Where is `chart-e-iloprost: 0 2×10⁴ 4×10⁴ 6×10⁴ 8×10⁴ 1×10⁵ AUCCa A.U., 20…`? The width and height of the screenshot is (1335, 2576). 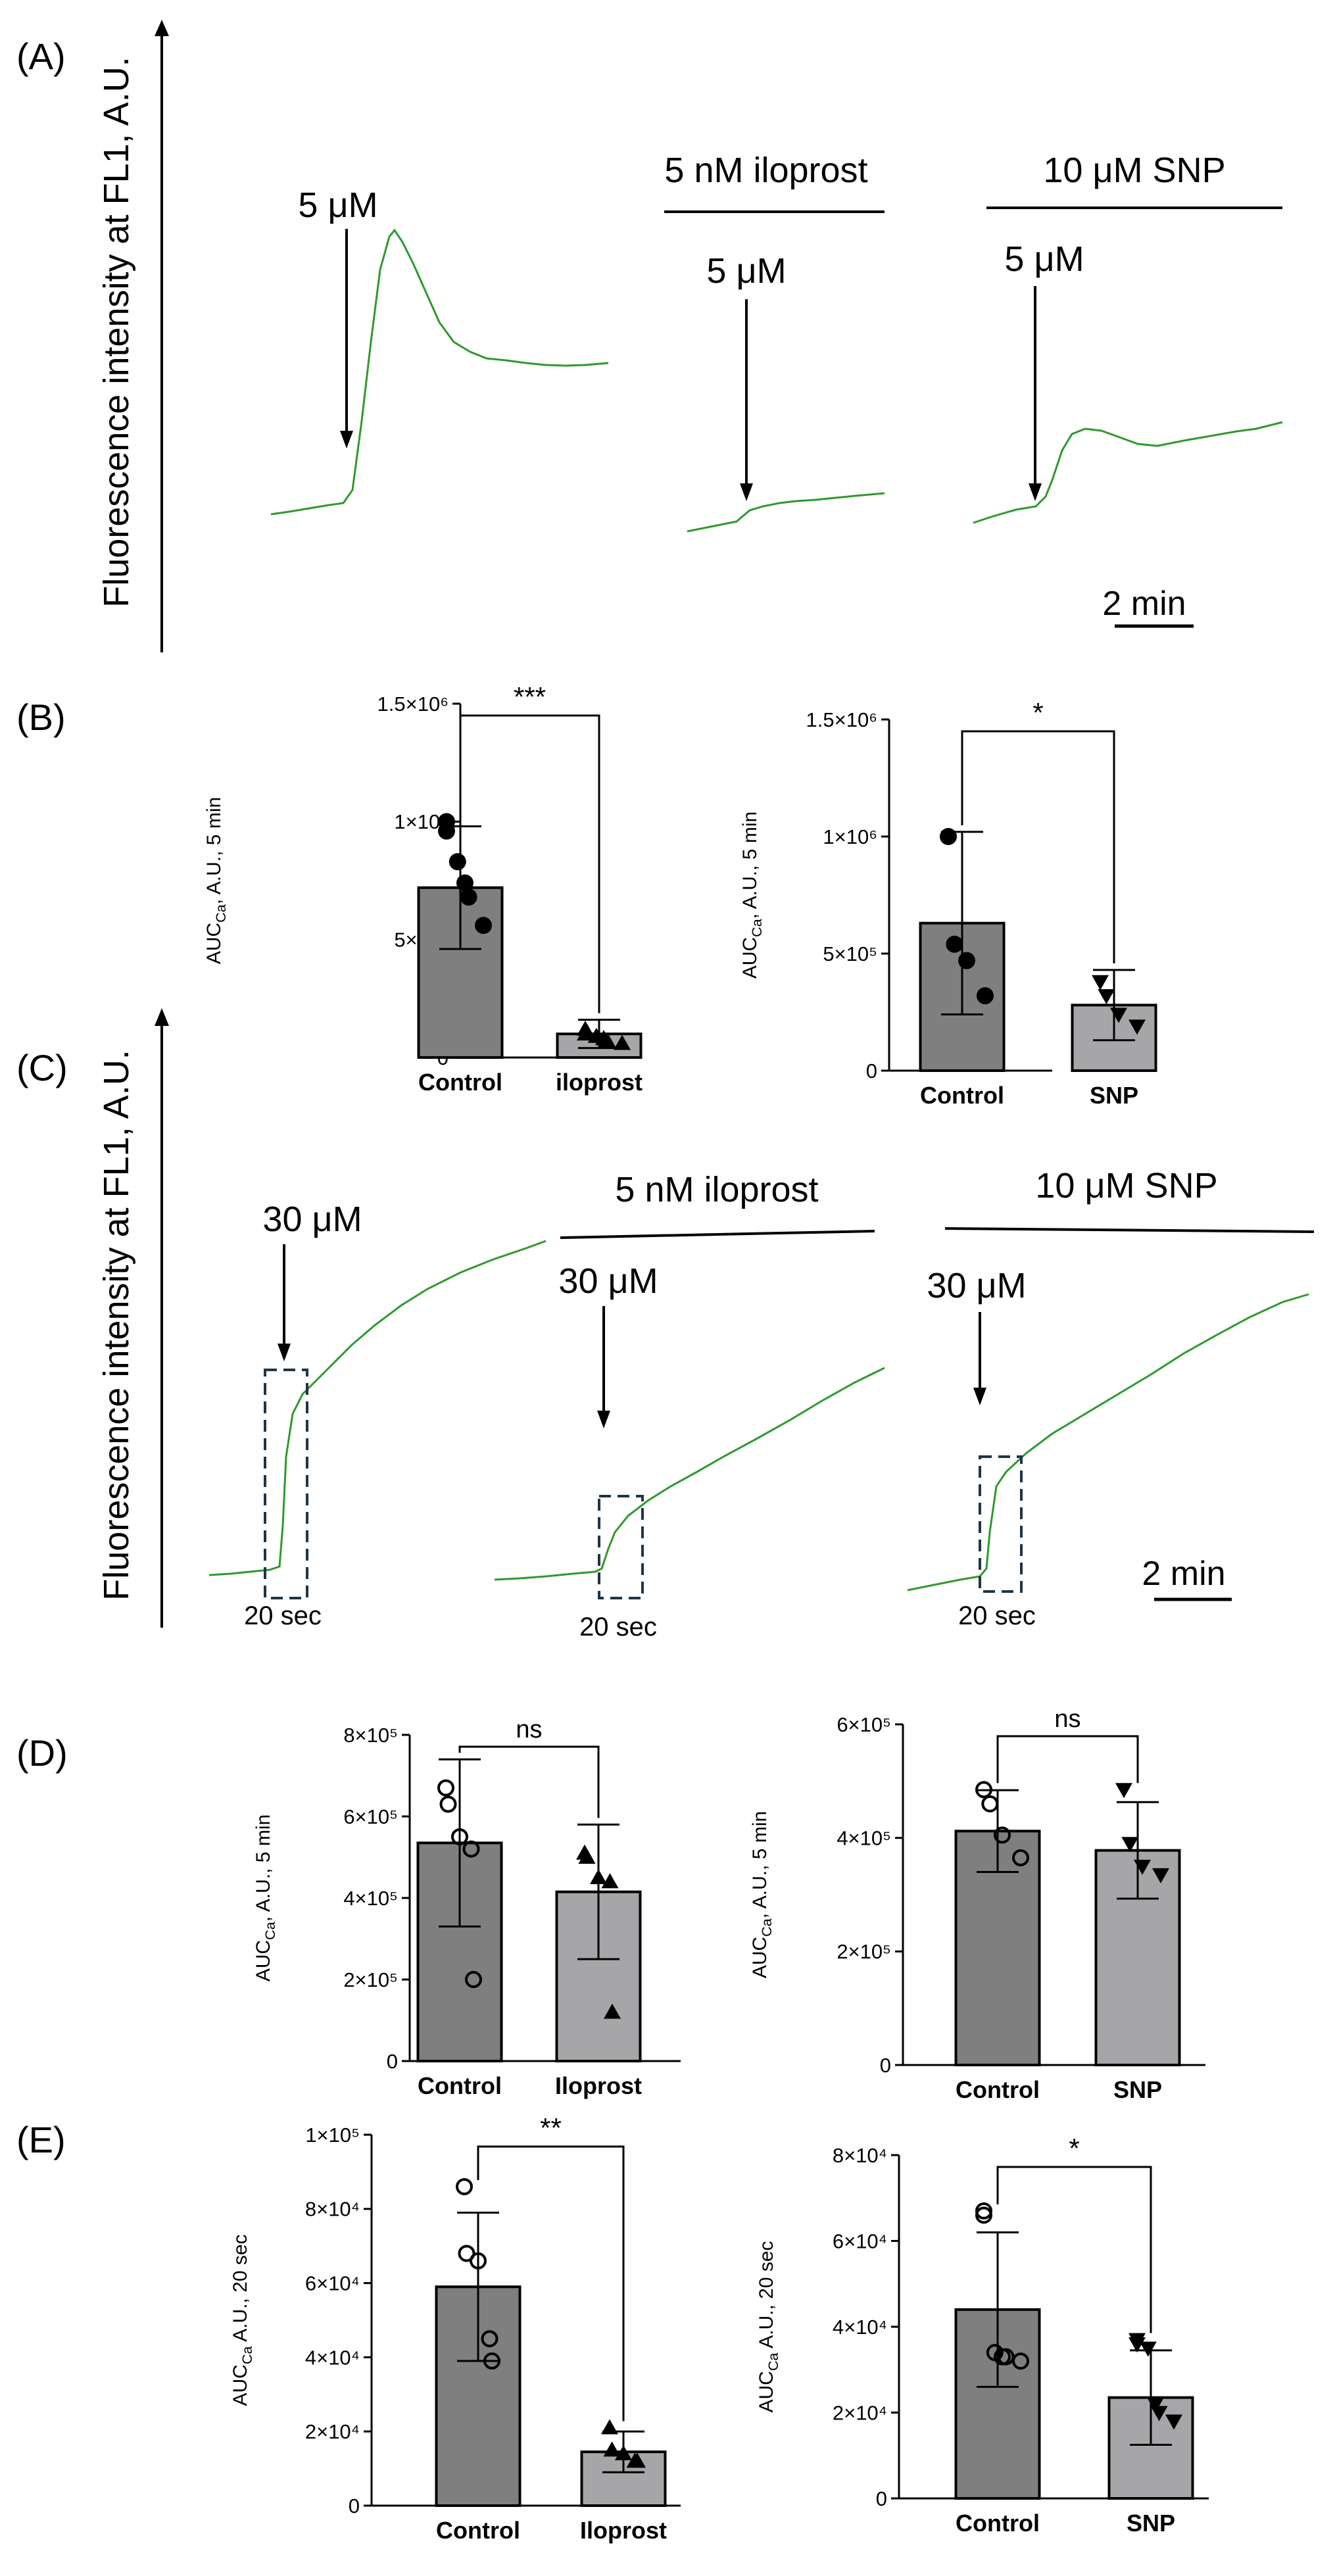
chart-e-iloprost: 0 2×10⁴ 4×10⁴ 6×10⁴ 8×10⁴ 1×10⁵ AUCCa A.U., 20… is located at coordinates (456, 2328).